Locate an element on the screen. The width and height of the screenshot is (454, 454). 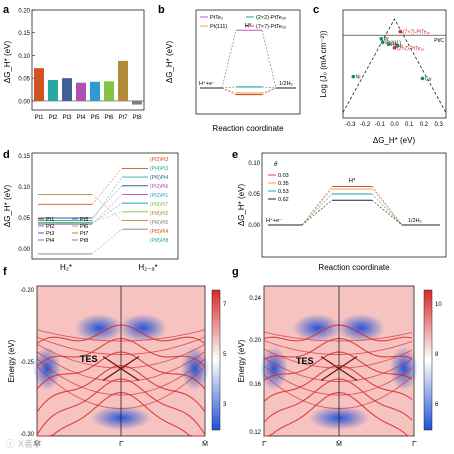
right-label-d: (Pt4)Pt3 is located at coordinates (159, 169).